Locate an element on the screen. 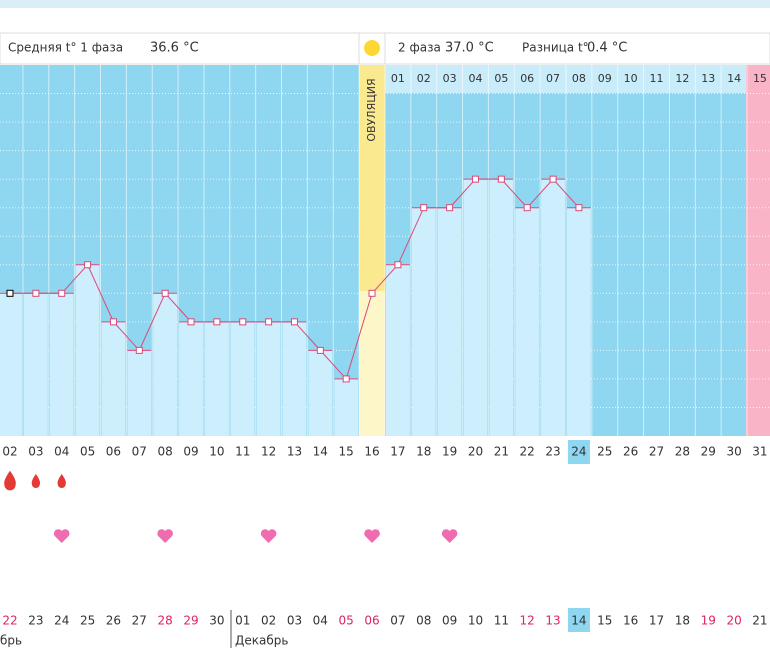 This screenshot has width=770, height=652. day-label: 20 is located at coordinates (475, 452).